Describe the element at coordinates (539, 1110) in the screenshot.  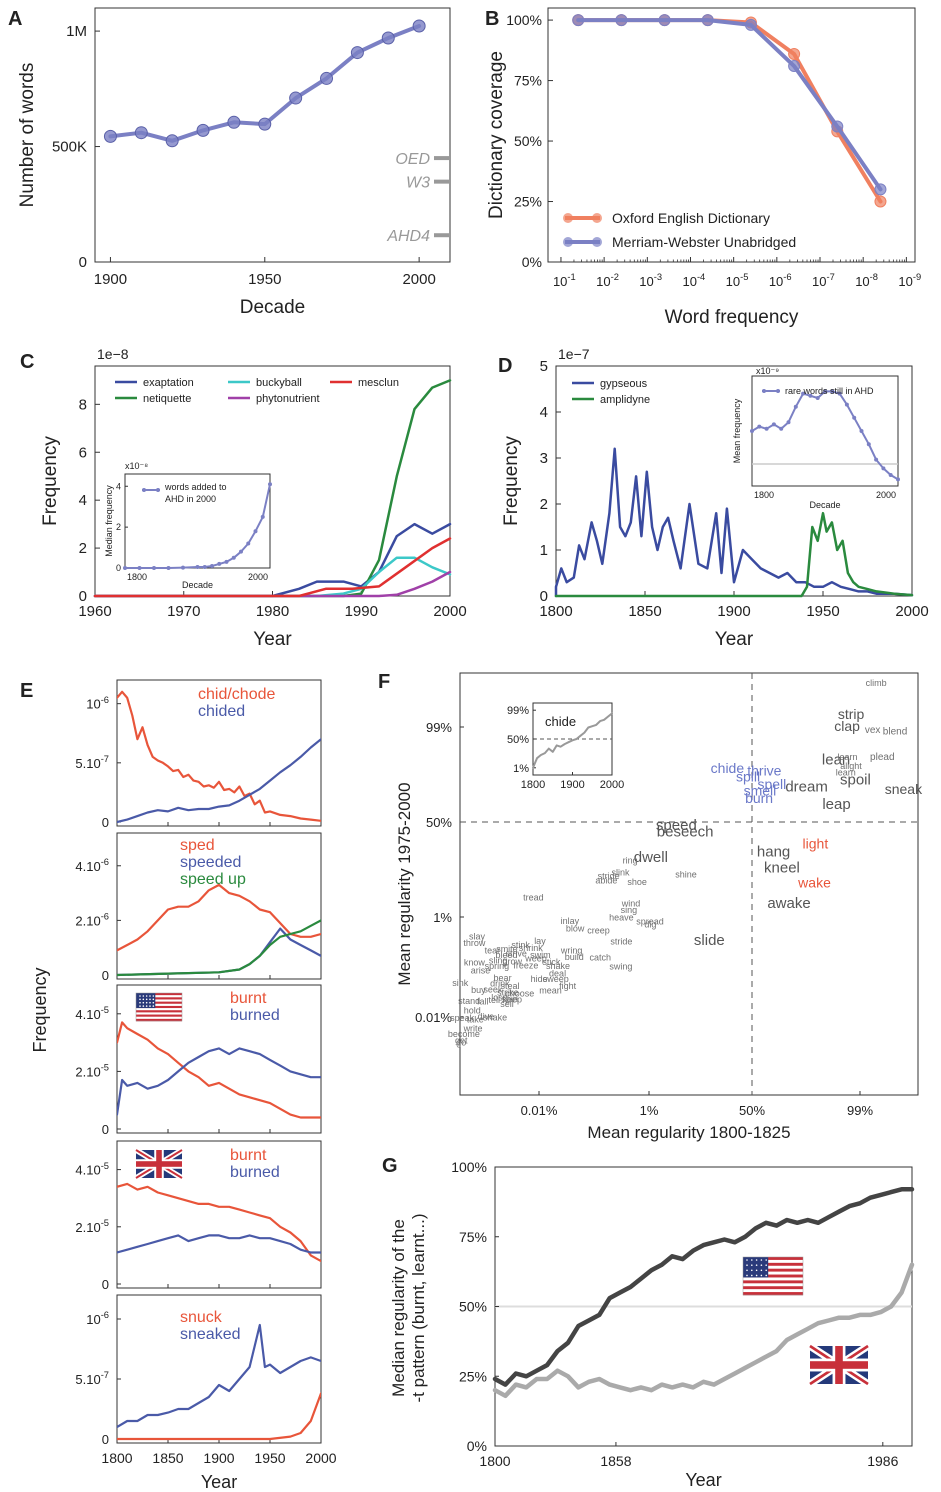
I see `x-tick-label: 0.01%` at that location.